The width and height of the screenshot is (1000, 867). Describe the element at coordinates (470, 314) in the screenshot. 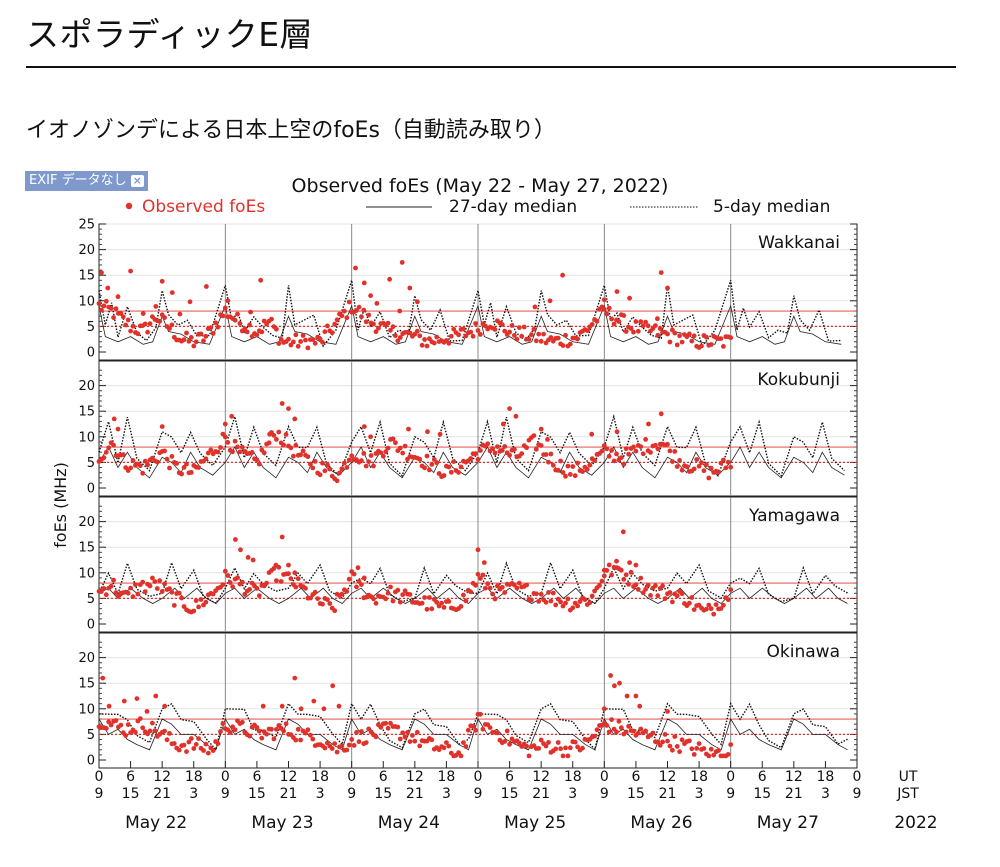

I see `median5-line-wakkanai` at that location.